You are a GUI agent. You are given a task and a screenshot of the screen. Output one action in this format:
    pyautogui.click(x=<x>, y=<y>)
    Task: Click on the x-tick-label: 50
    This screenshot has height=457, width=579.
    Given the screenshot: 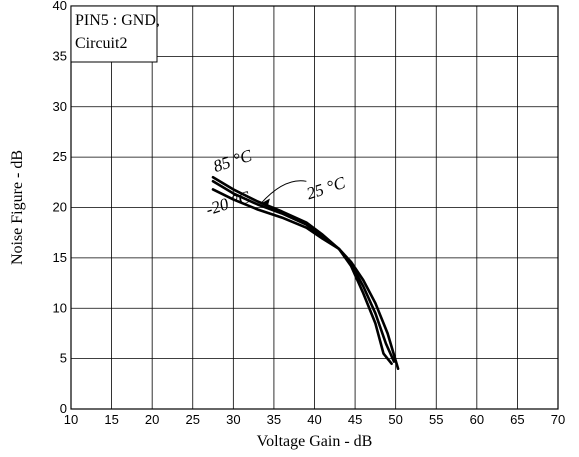 What is the action you would take?
    pyautogui.click(x=395, y=419)
    